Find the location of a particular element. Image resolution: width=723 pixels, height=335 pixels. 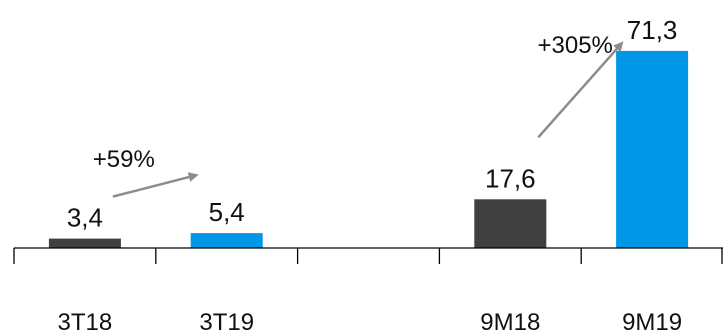

growth-label: +59% is located at coordinates (124, 159).